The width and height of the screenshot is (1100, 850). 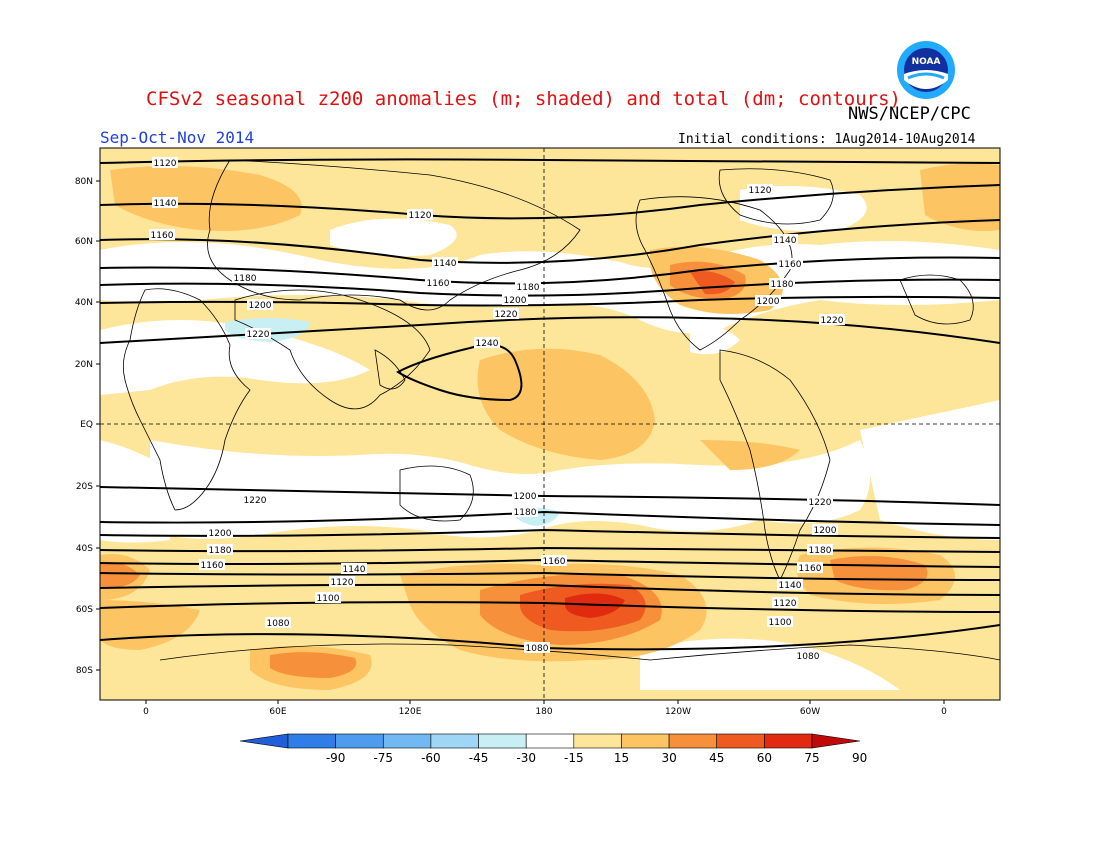 What do you see at coordinates (836, 741) in the screenshot?
I see `colorbar-max-arrow` at bounding box center [836, 741].